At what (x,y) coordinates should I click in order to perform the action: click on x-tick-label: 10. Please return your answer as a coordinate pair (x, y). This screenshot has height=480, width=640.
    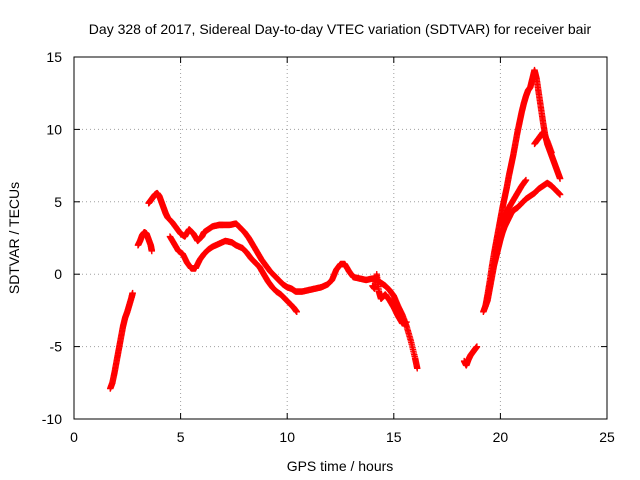
    Looking at the image, I should click on (287, 437).